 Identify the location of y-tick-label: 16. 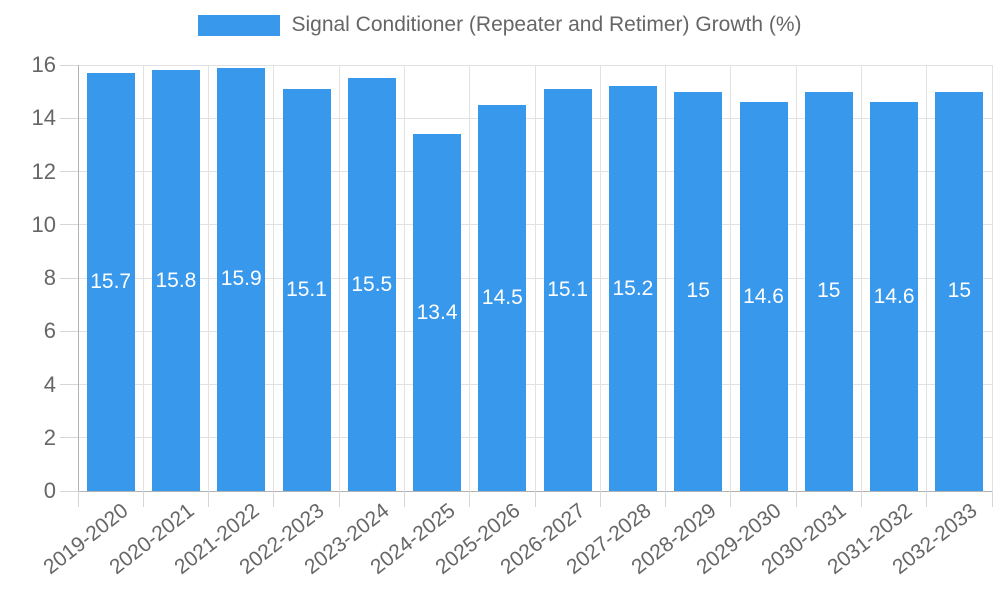
(43, 64).